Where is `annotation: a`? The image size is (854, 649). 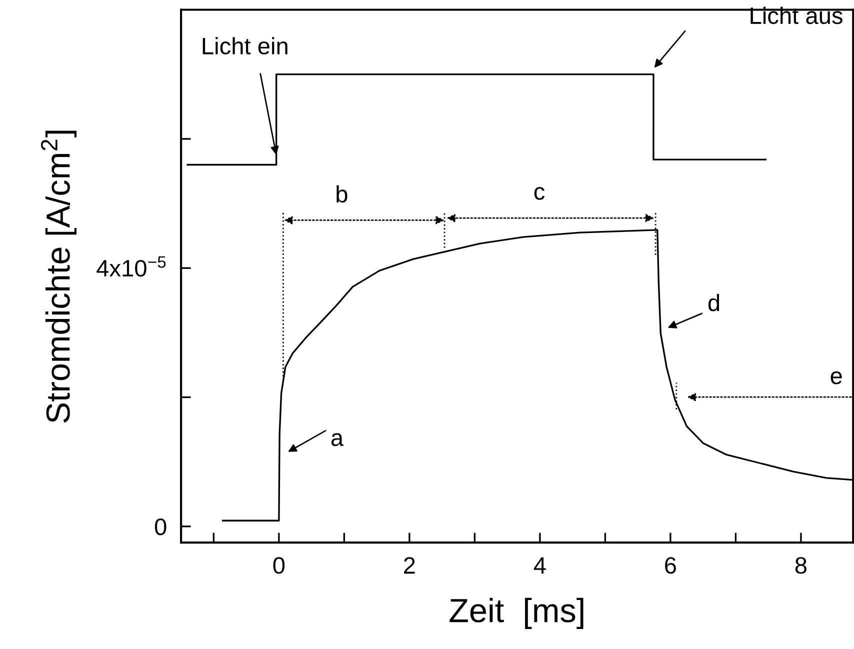
annotation: a is located at coordinates (337, 439).